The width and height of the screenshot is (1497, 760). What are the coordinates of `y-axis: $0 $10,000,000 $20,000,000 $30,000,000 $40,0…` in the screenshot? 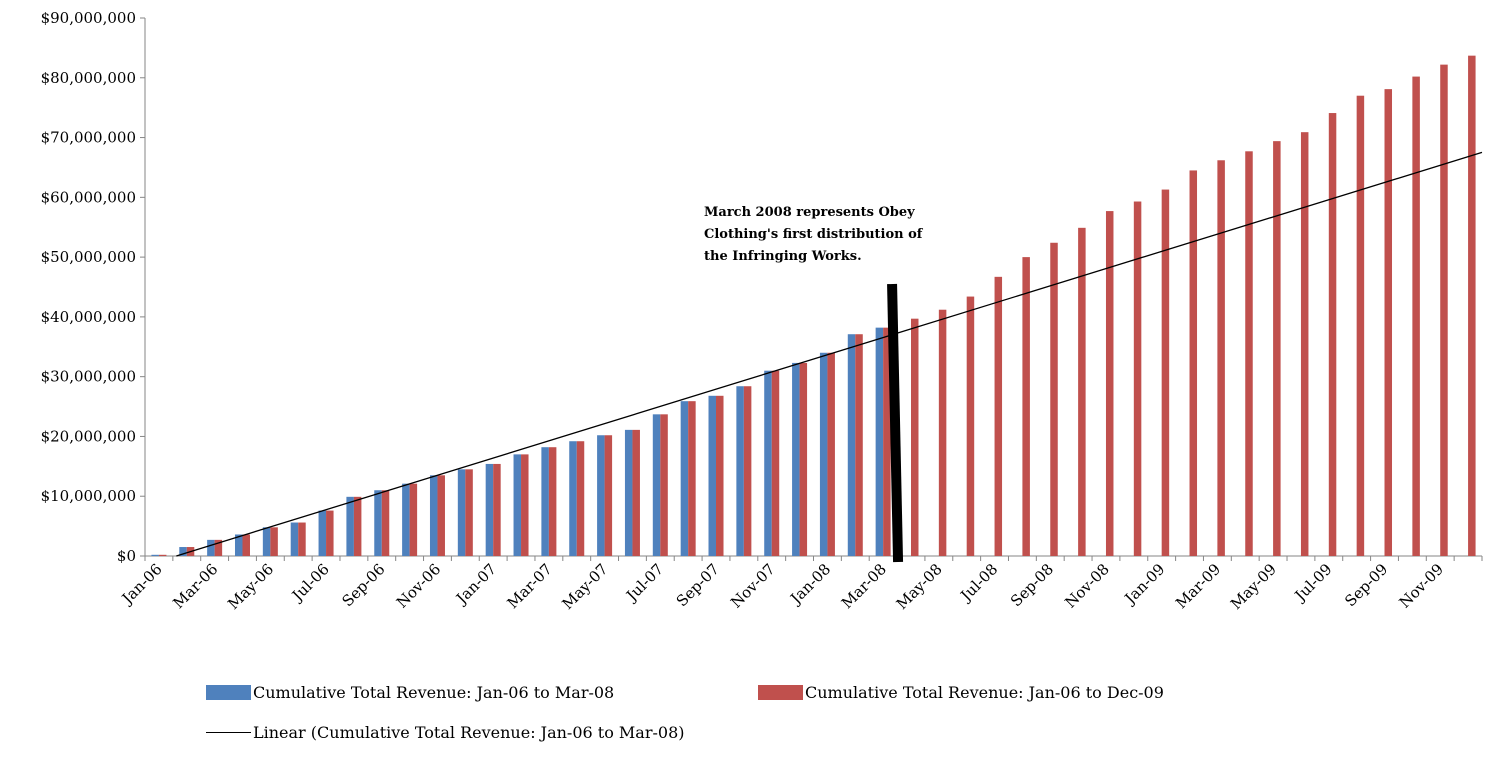 It's located at (93, 287).